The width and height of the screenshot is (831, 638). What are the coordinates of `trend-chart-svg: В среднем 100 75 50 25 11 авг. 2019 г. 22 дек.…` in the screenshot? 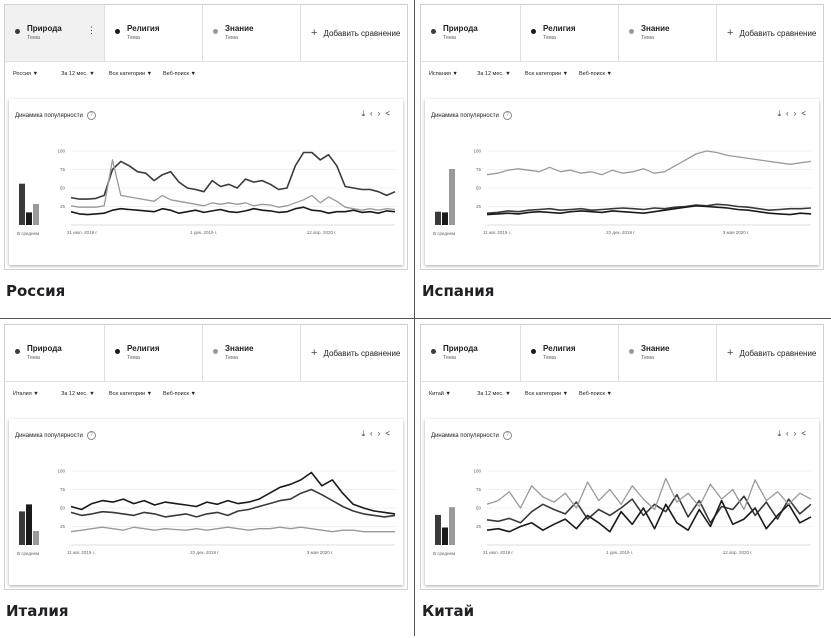 It's located at (206, 512).